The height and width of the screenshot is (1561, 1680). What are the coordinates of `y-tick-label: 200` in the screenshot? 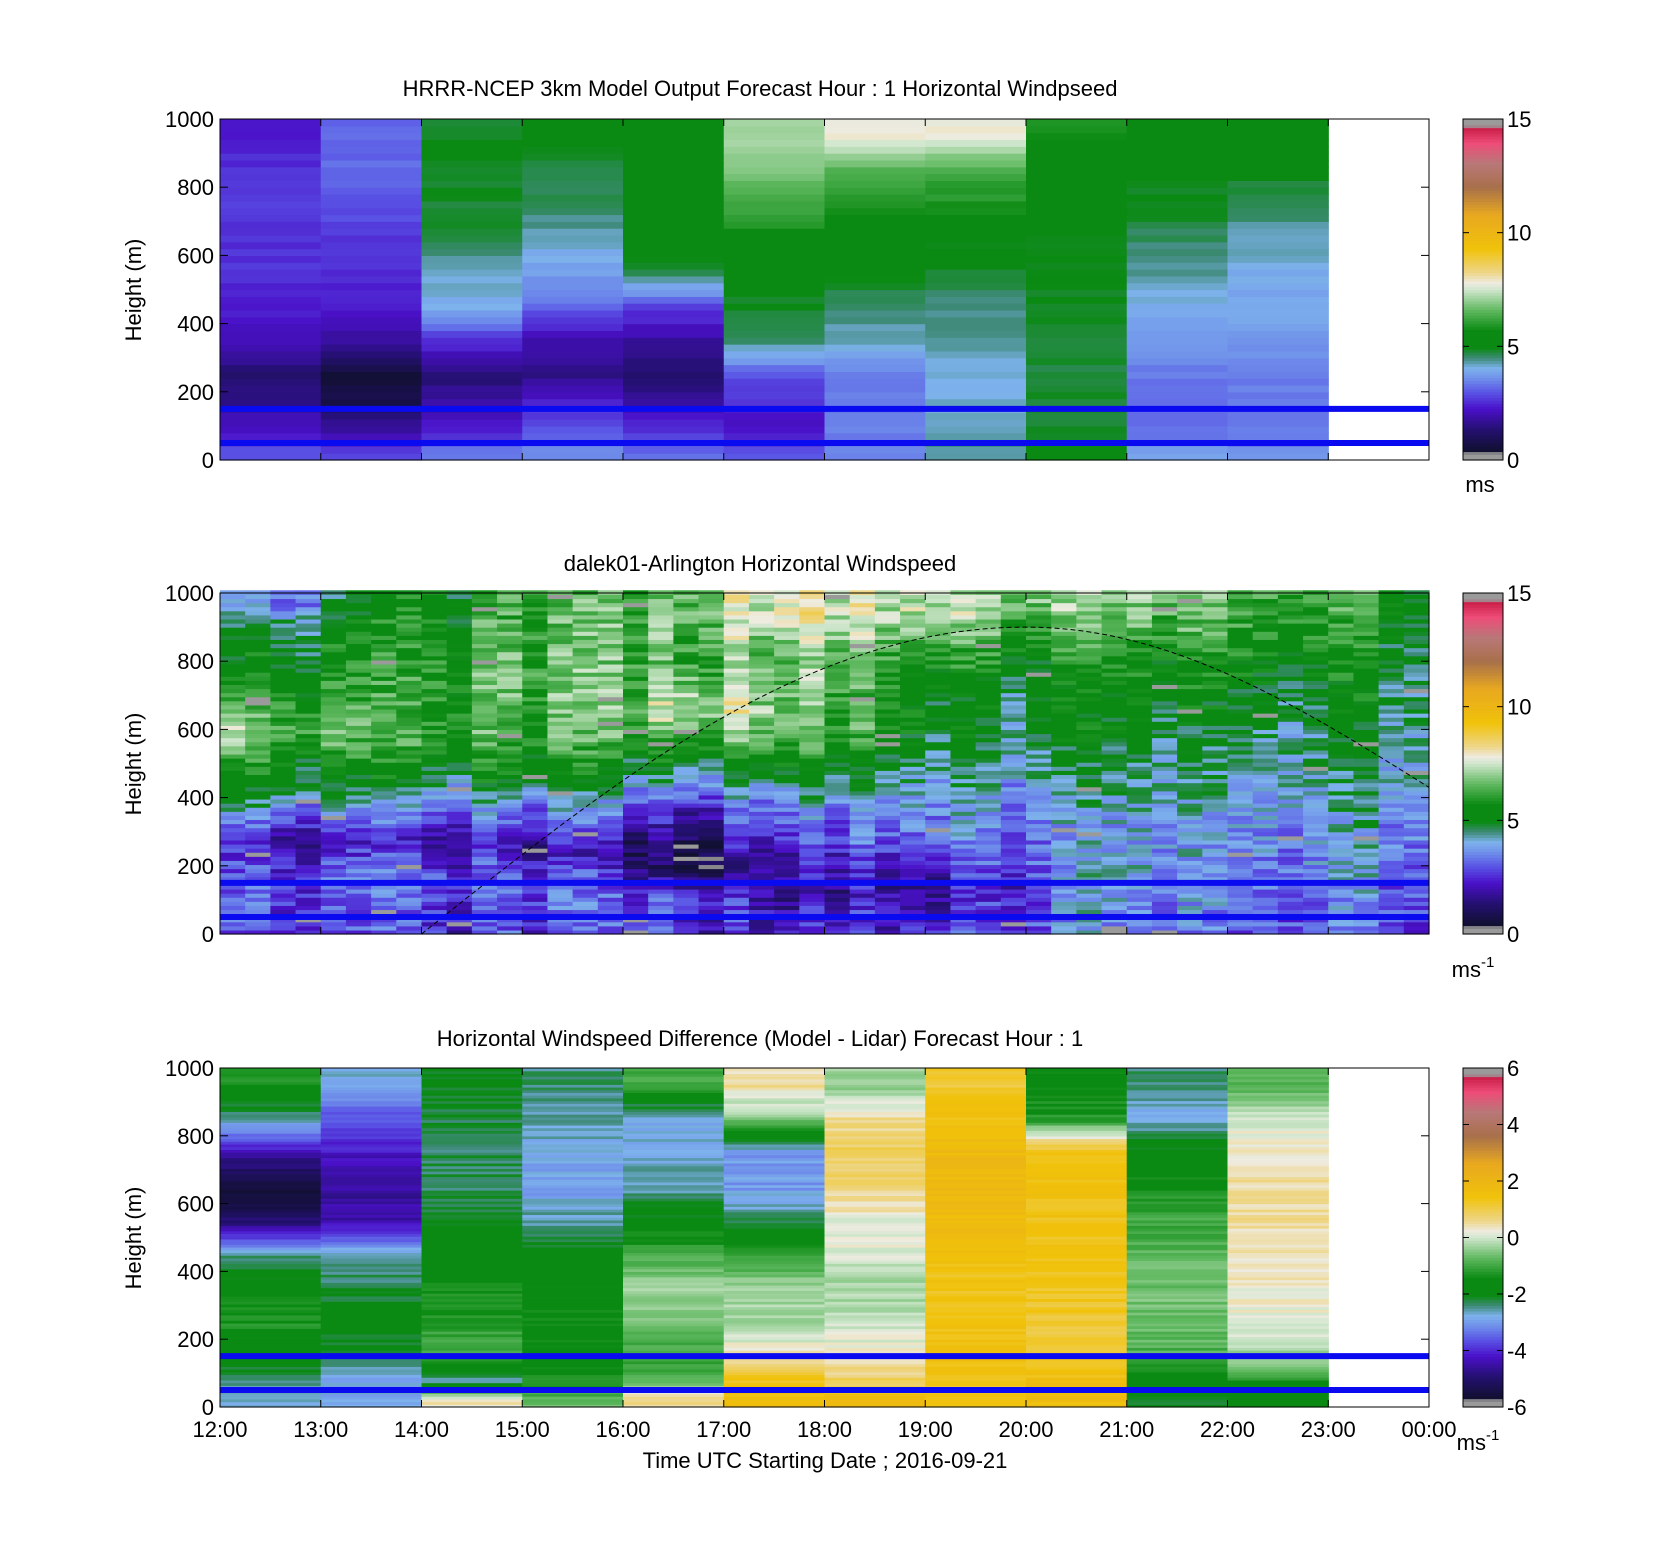 It's located at (195, 866).